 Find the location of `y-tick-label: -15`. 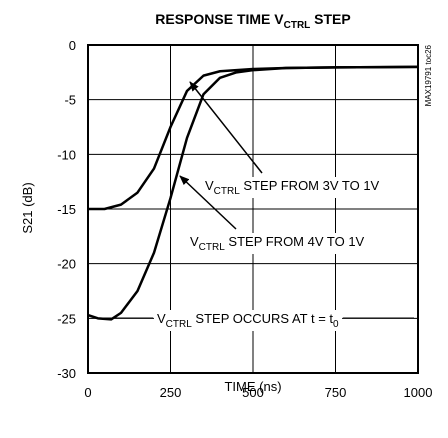

y-tick-label: -15 is located at coordinates (66, 209).